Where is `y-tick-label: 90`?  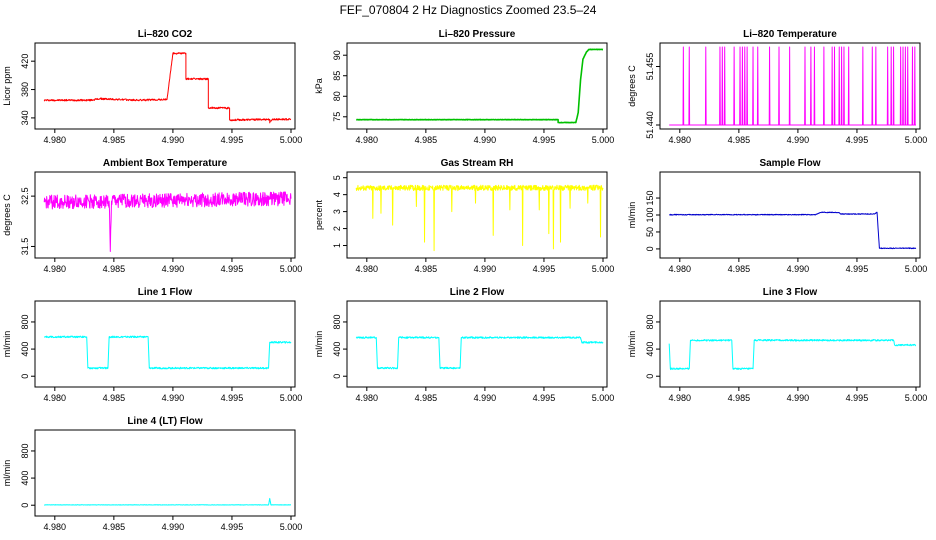 y-tick-label: 90 is located at coordinates (337, 55).